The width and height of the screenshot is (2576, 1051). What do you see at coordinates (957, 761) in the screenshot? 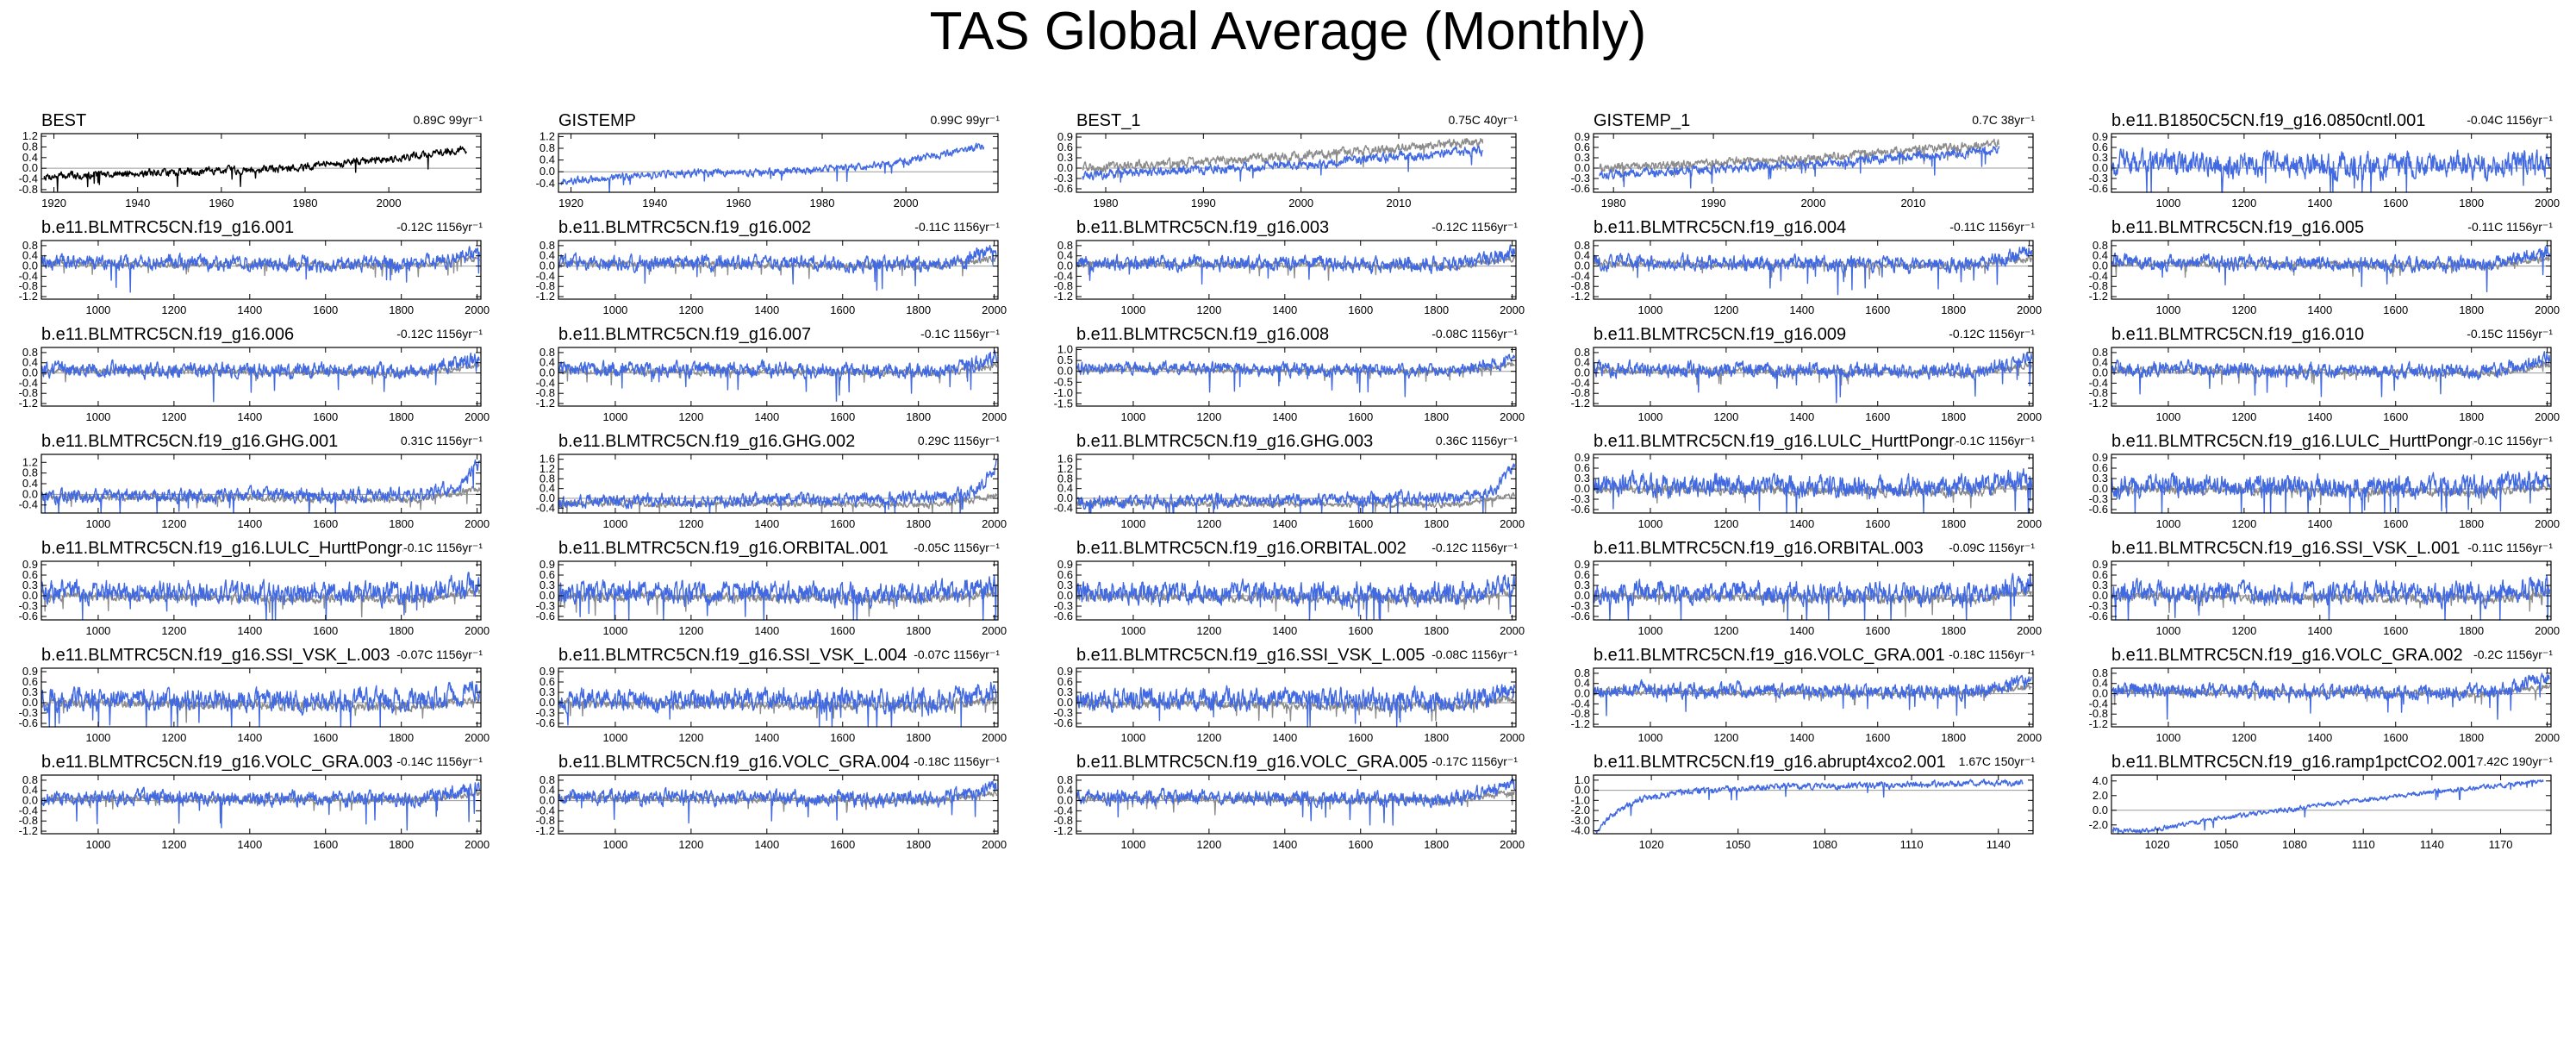
I see `panel-trend-stat: -0.18C 1156yr⁻¹` at bounding box center [957, 761].